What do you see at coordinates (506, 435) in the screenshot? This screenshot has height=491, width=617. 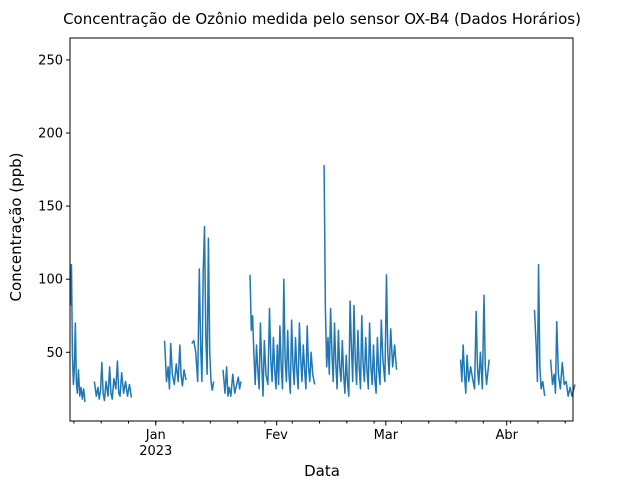 I see `x-tick-label: Abr` at bounding box center [506, 435].